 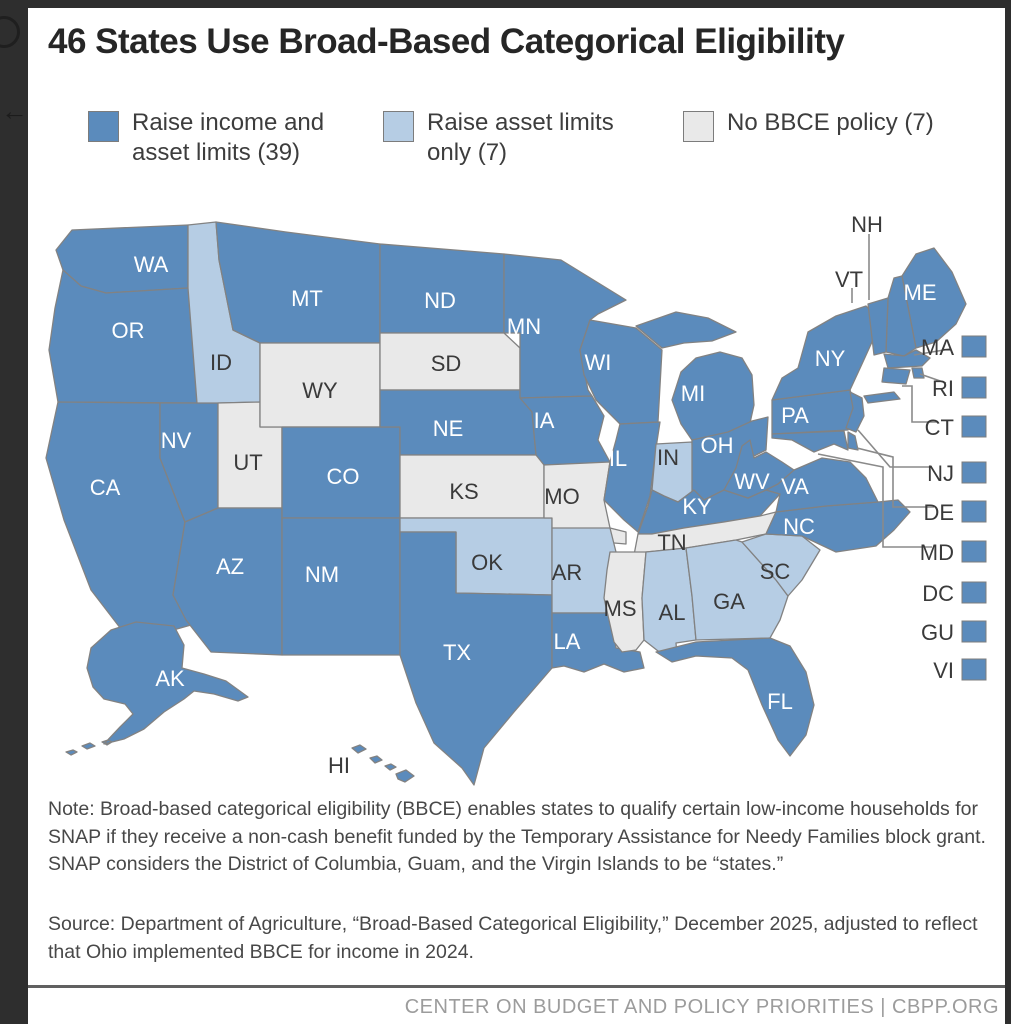 What do you see at coordinates (867, 224) in the screenshot?
I see `state-label-nh: NH` at bounding box center [867, 224].